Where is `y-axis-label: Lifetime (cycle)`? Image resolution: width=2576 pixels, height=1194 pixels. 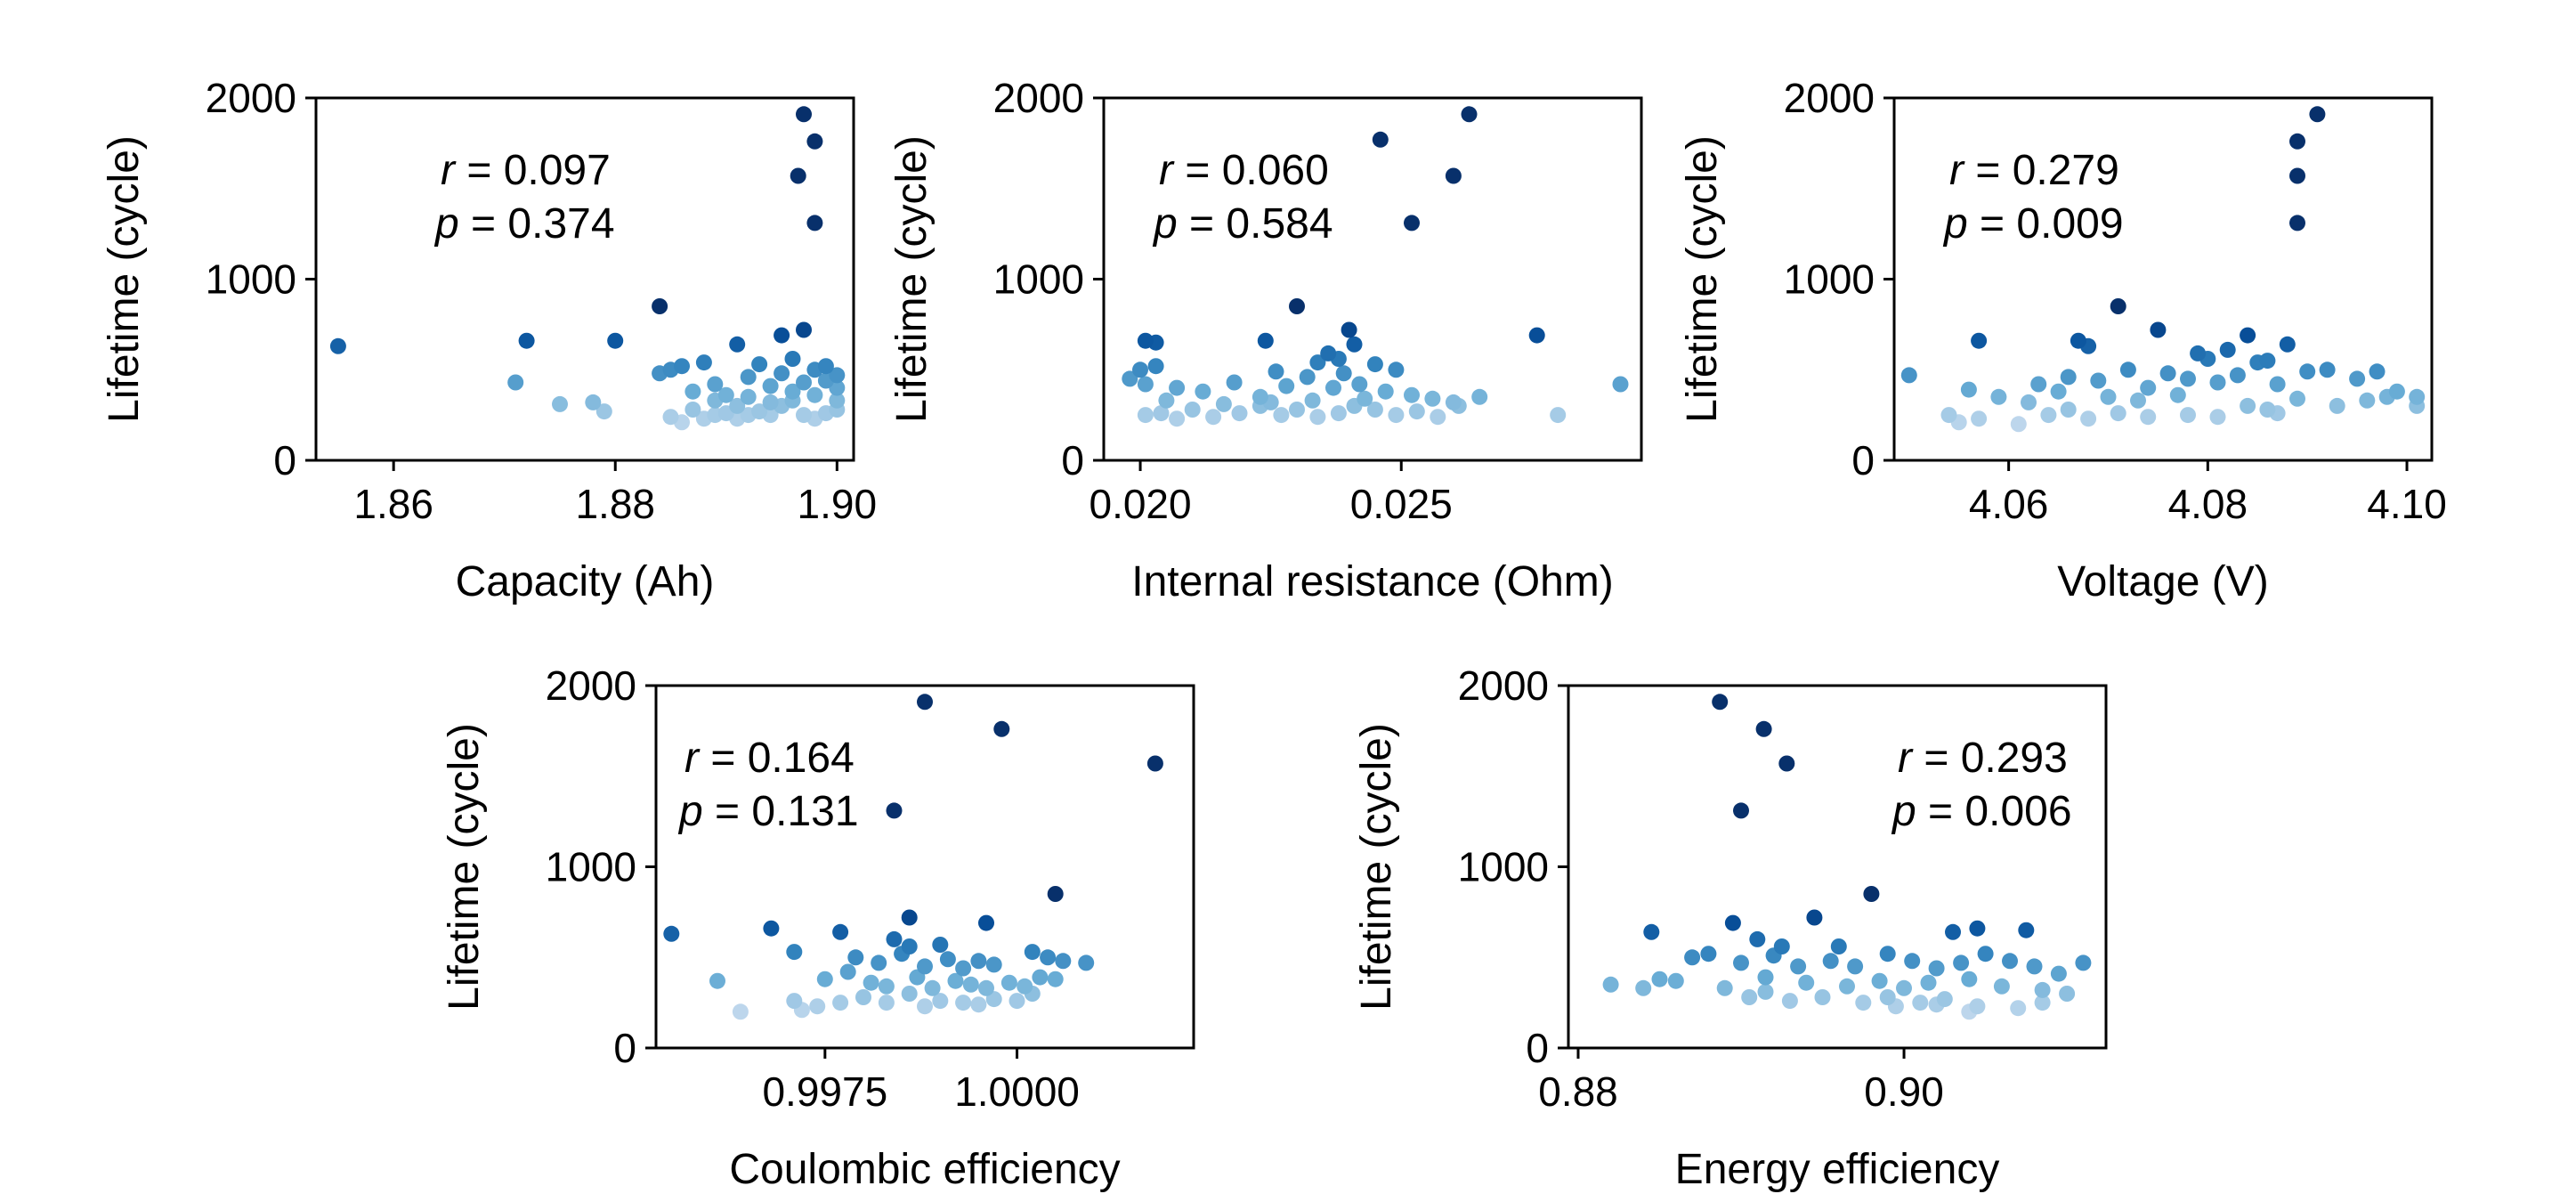
y-axis-label: Lifetime (cycle) is located at coordinates (1377, 867).